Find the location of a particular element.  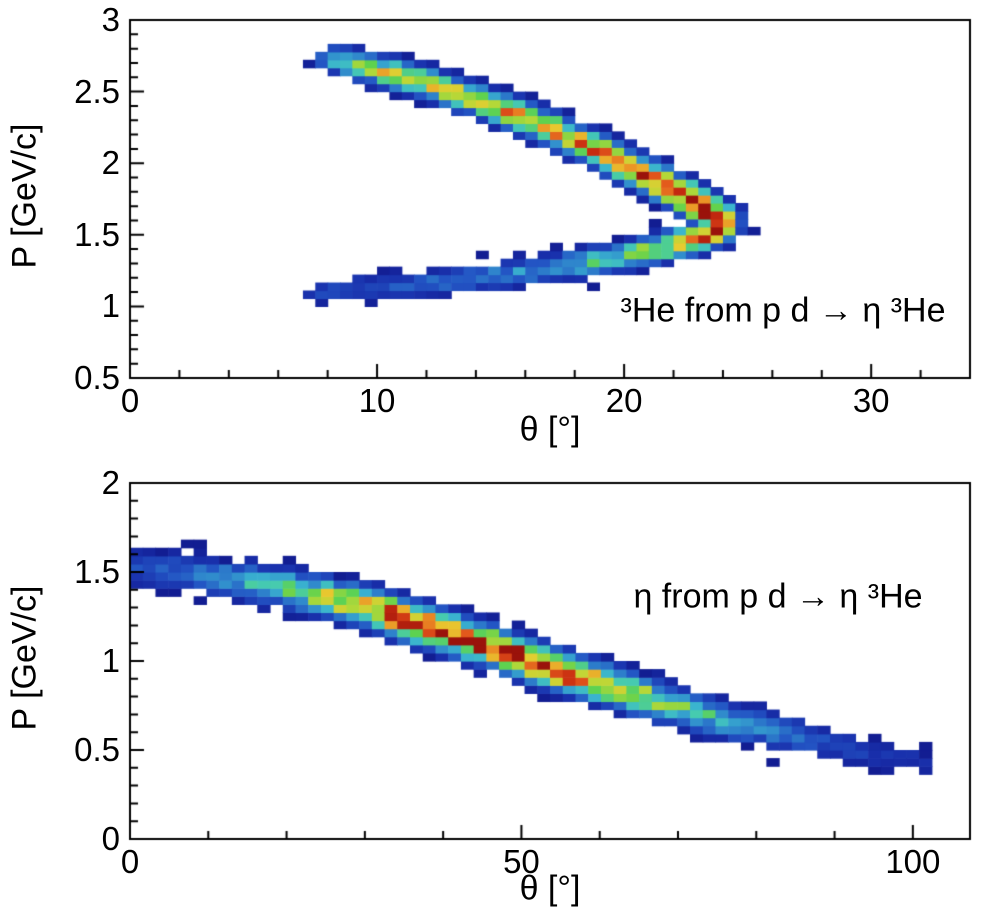

bottom-y-axis-title: P [GeV/c] is located at coordinates (24, 658).